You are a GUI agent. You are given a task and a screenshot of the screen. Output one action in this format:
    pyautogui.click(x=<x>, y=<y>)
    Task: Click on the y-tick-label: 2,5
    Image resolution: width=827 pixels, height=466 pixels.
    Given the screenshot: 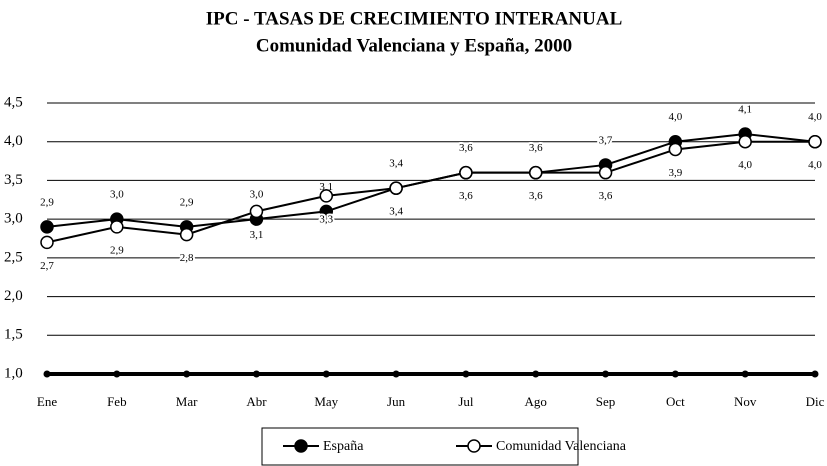 What is the action you would take?
    pyautogui.click(x=13, y=257)
    